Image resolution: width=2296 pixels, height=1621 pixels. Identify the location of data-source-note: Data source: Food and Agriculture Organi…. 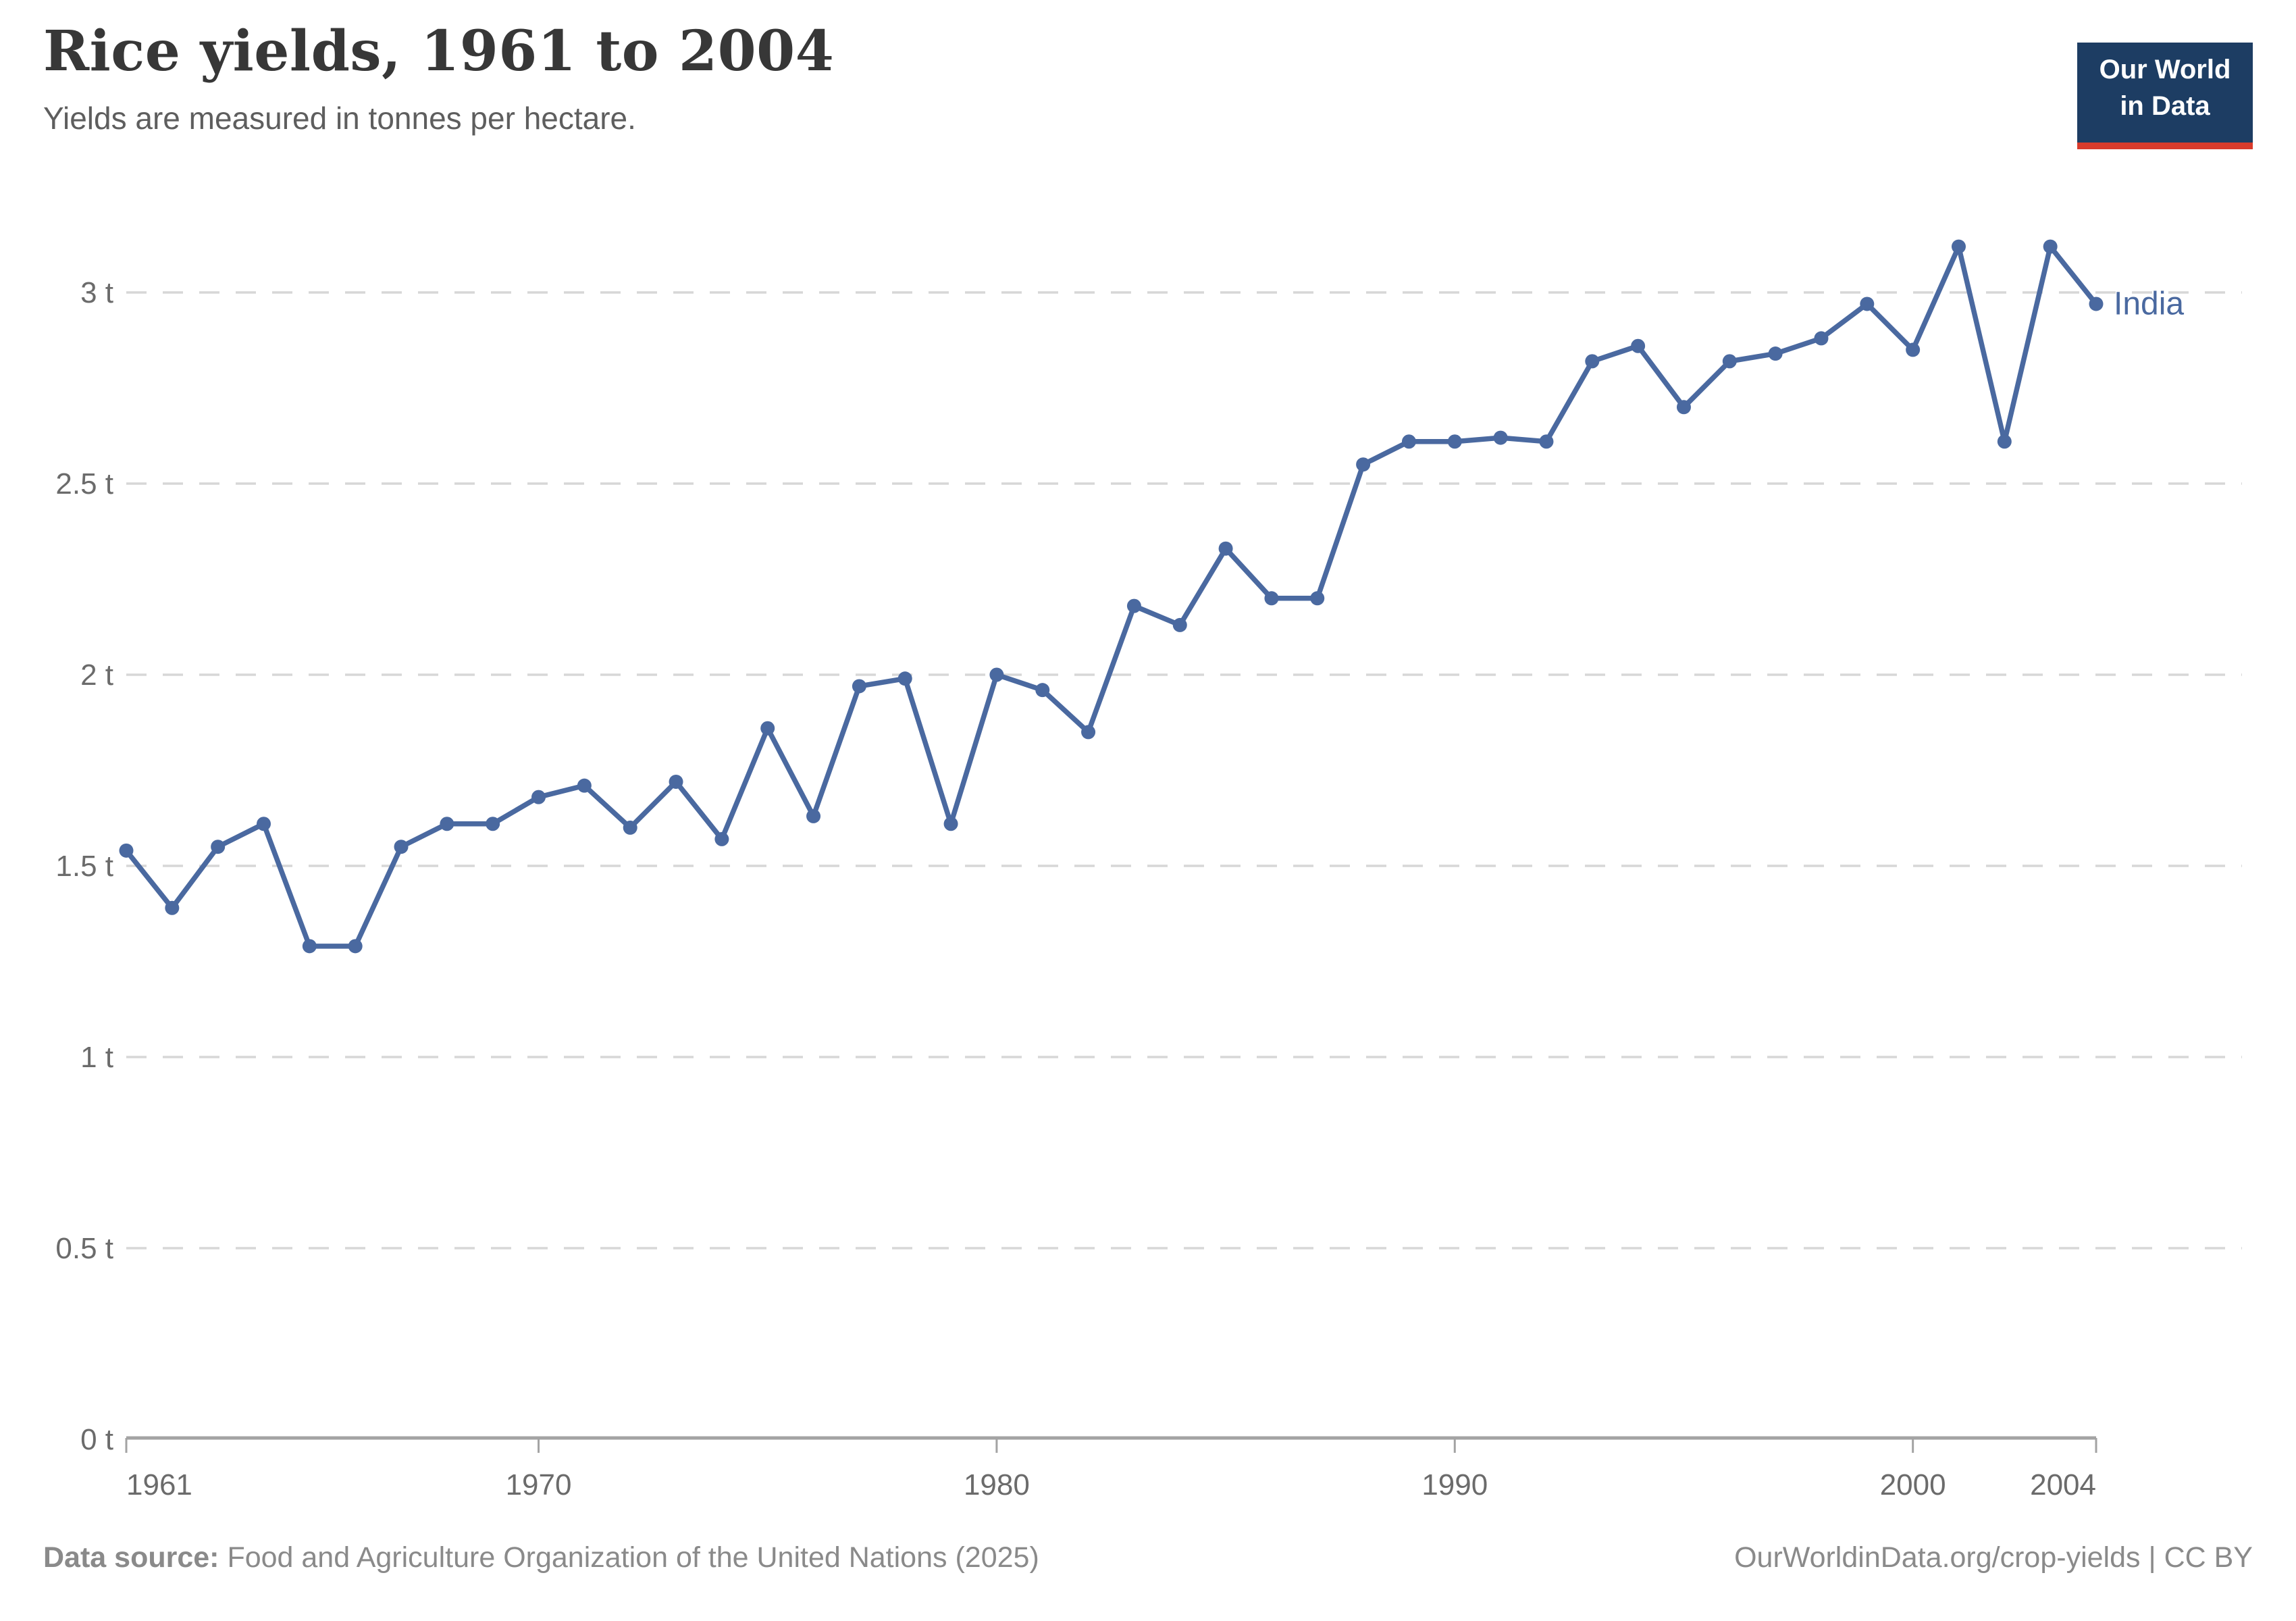
(541, 1557).